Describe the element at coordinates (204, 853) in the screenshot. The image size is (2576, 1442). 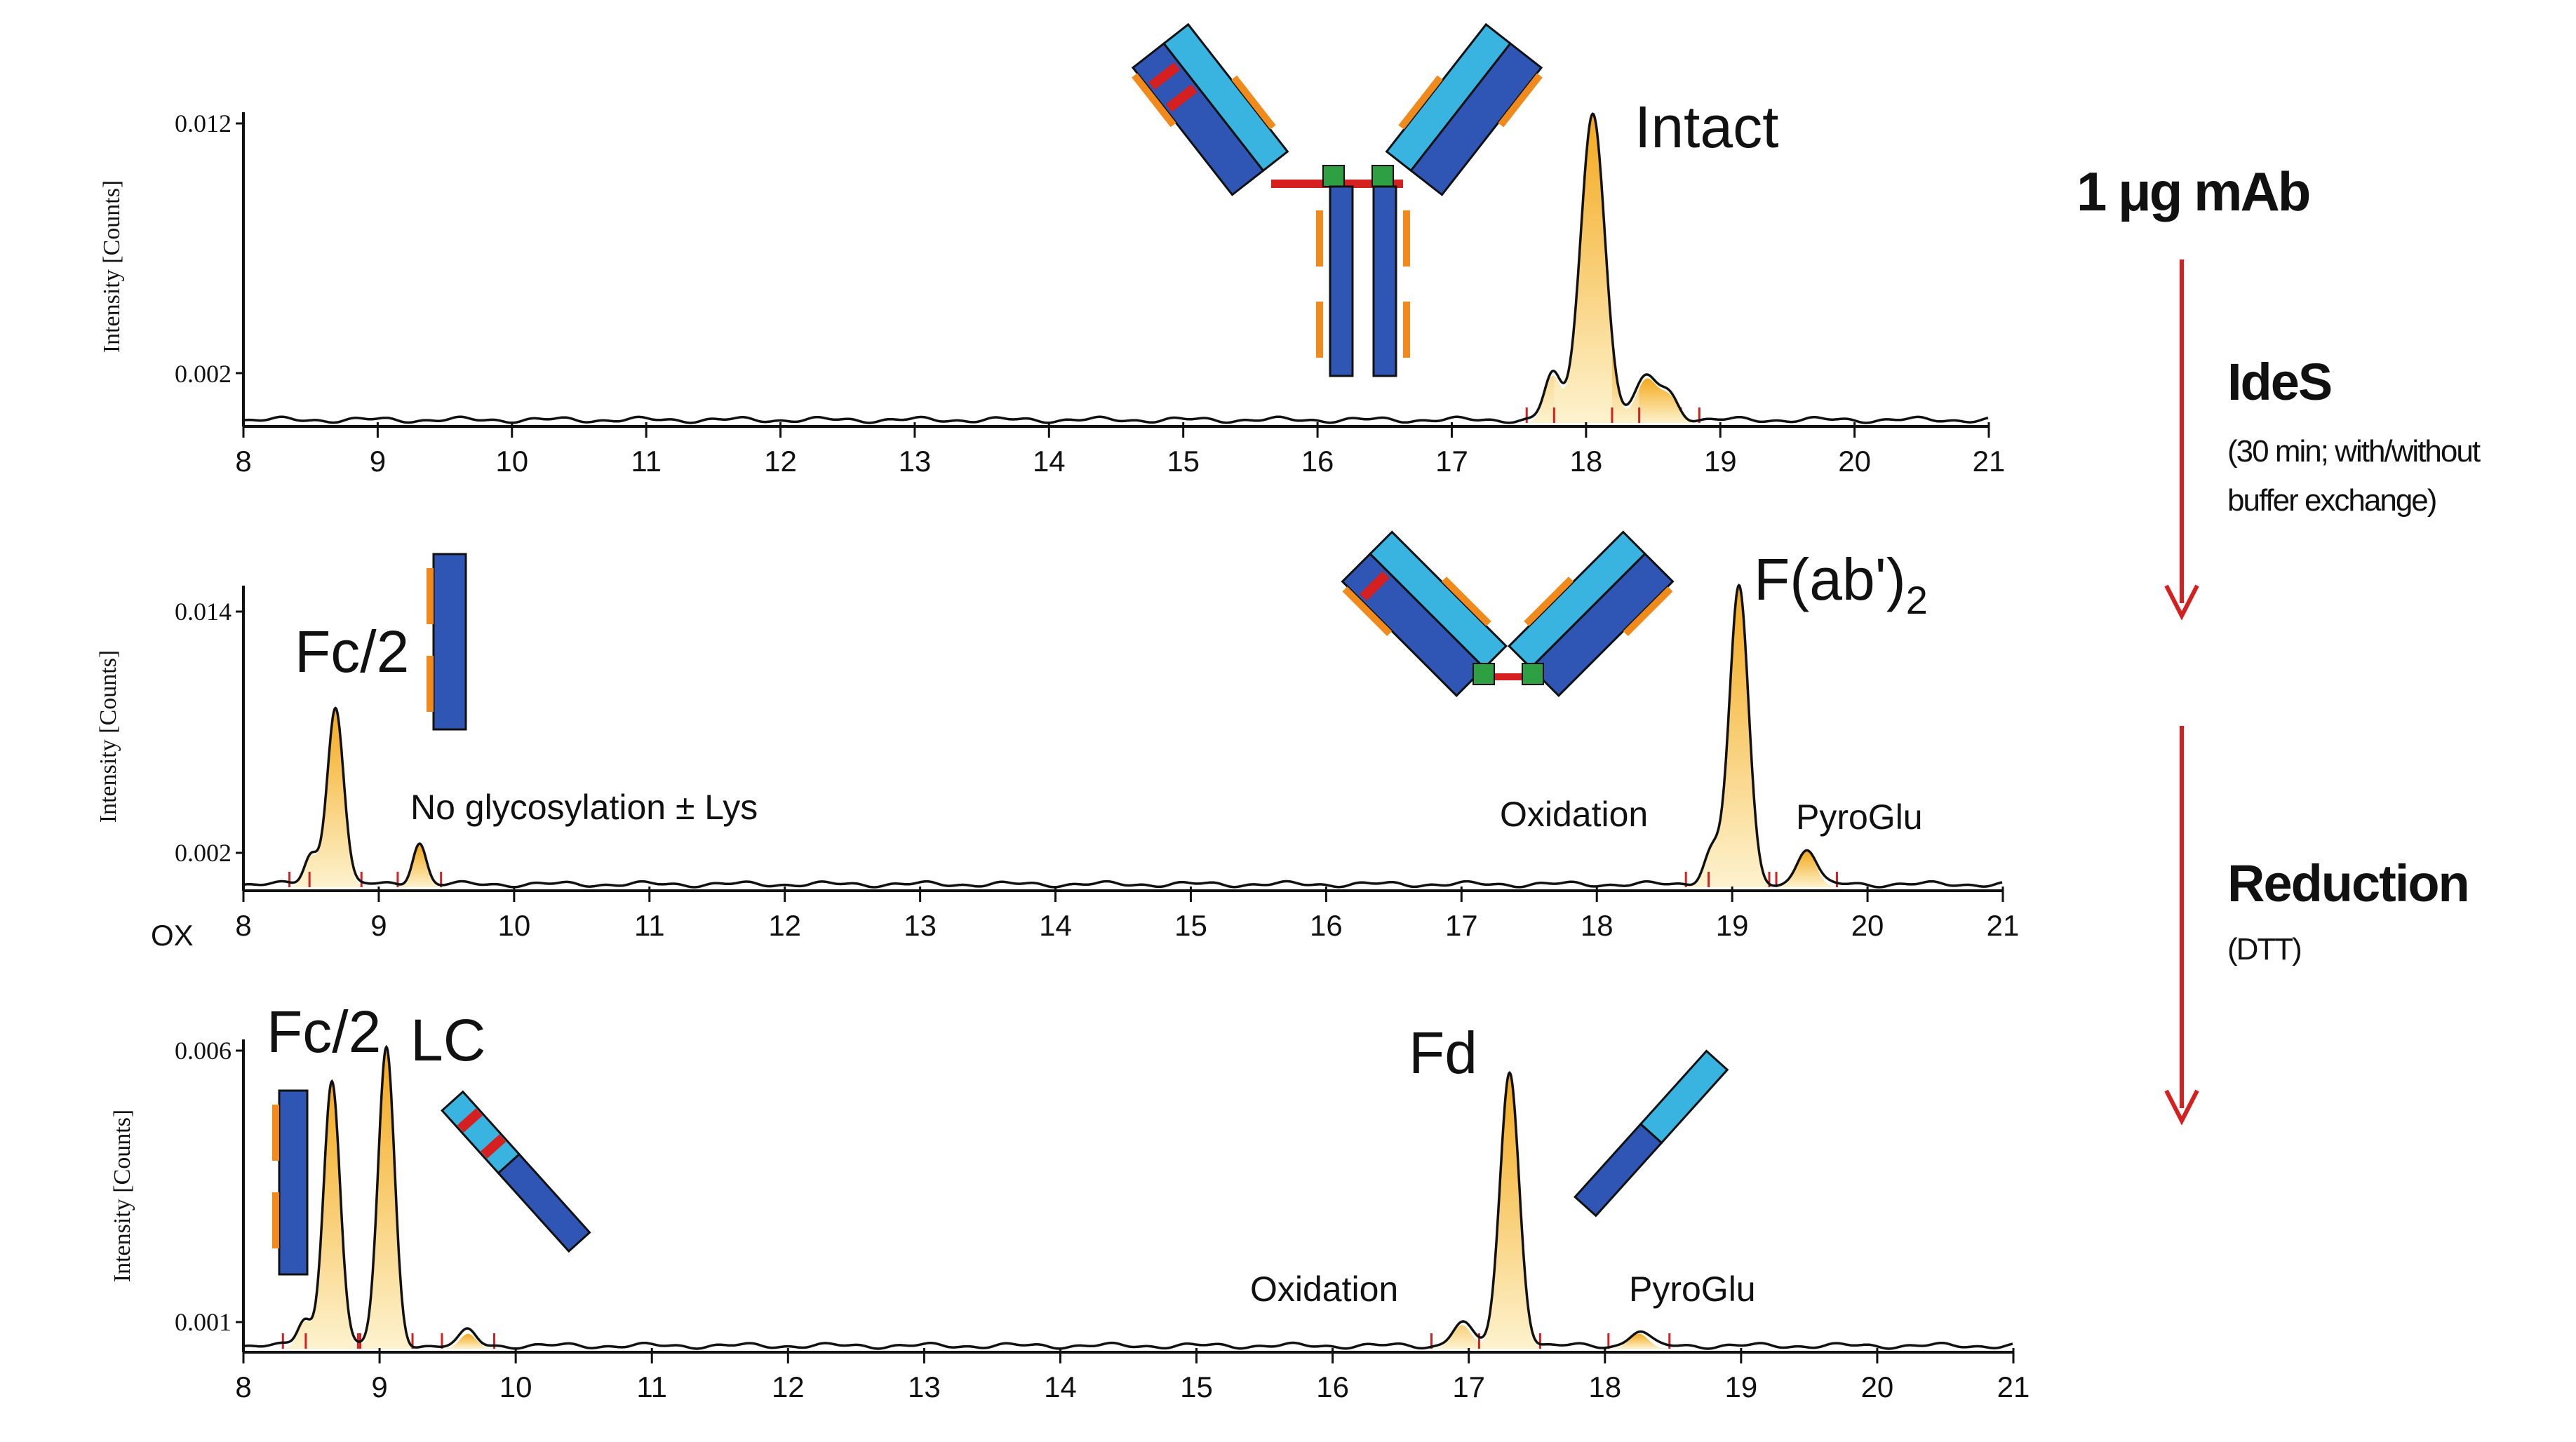
I see `panel-ides-ytick-bottom: 0.002` at that location.